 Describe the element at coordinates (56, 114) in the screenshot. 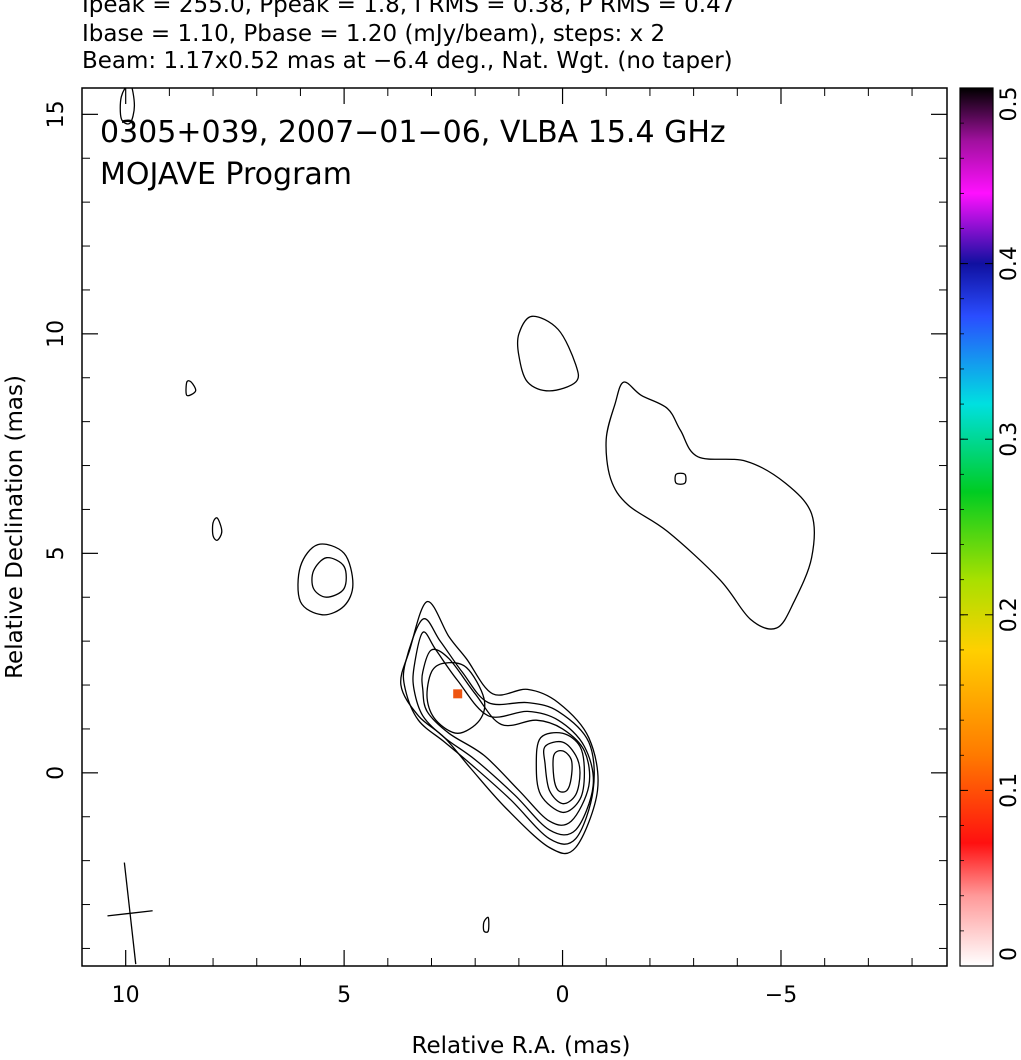

I see `y-tick-label: 15` at that location.